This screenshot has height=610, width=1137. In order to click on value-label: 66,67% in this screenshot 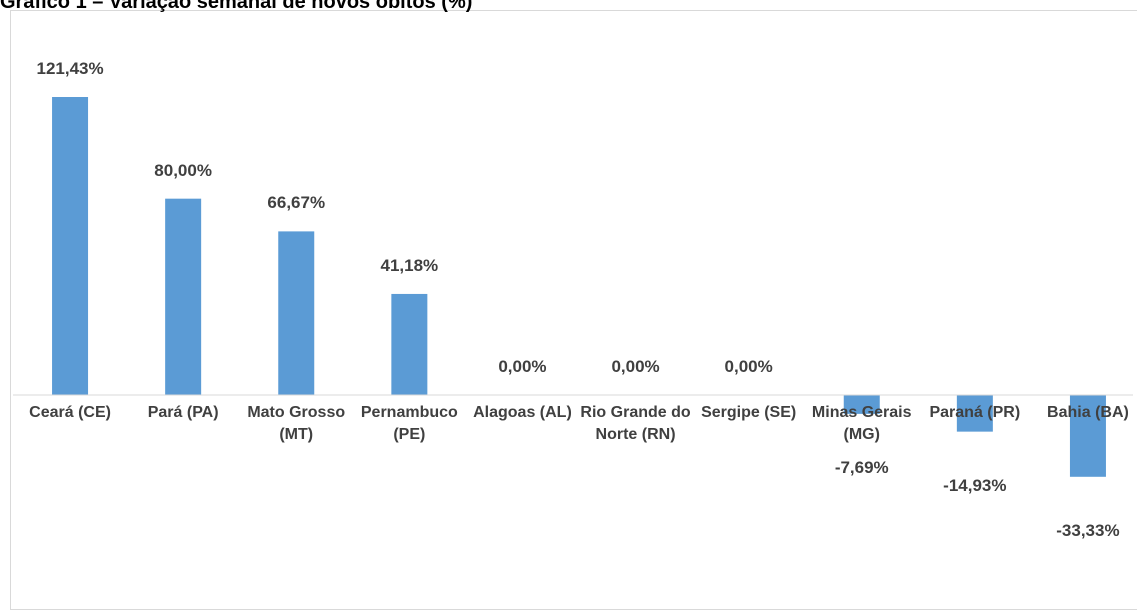, I will do `click(296, 203)`.